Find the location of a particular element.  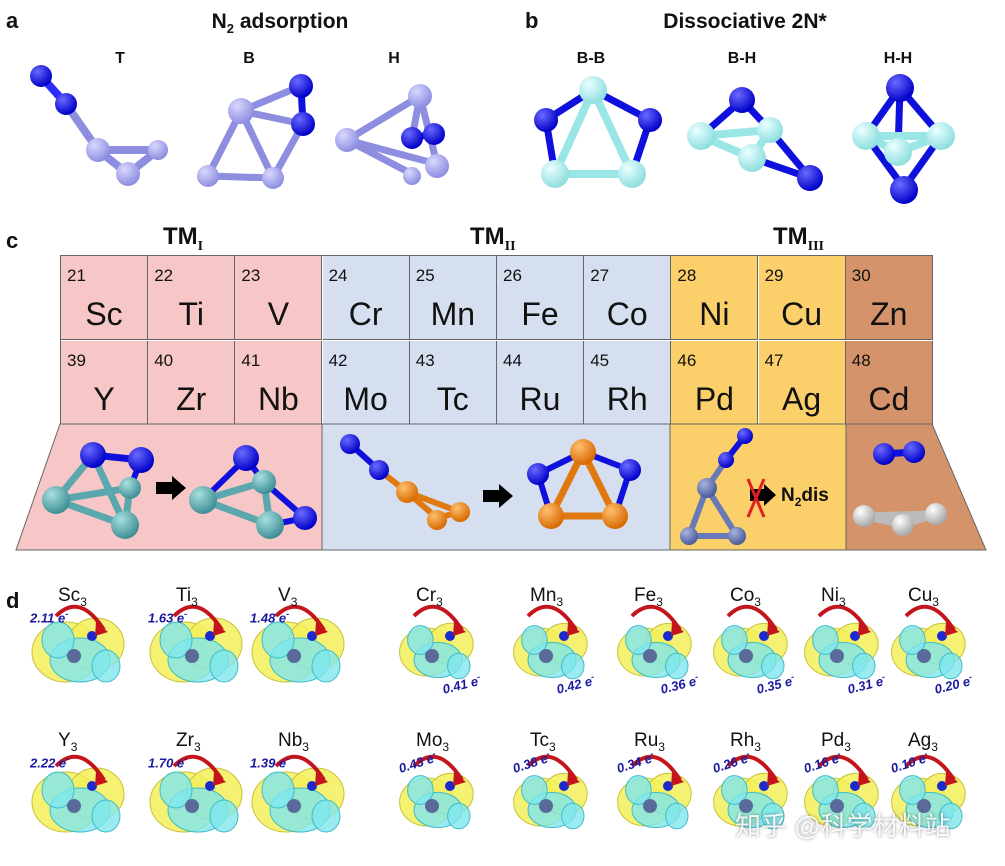

atomic-number: 27 is located at coordinates (600, 275).